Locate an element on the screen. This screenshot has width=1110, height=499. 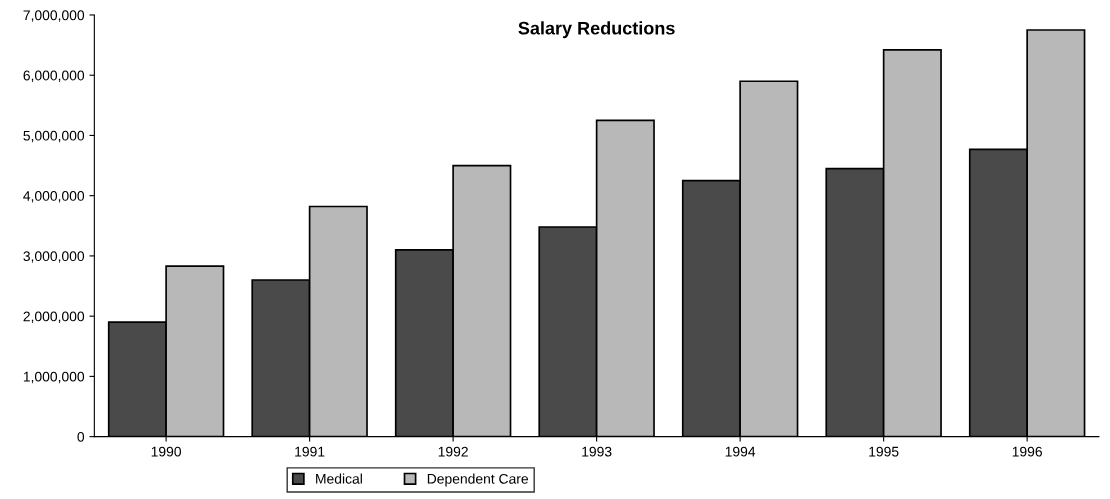
y-tick-label: 1,000,000 is located at coordinates (54, 377).